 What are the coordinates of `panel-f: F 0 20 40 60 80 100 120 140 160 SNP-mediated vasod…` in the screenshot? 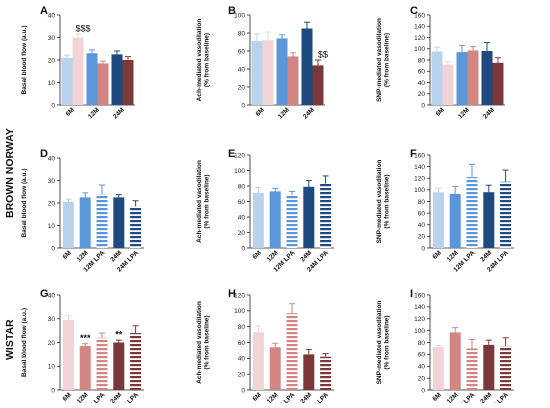 It's located at (445, 210).